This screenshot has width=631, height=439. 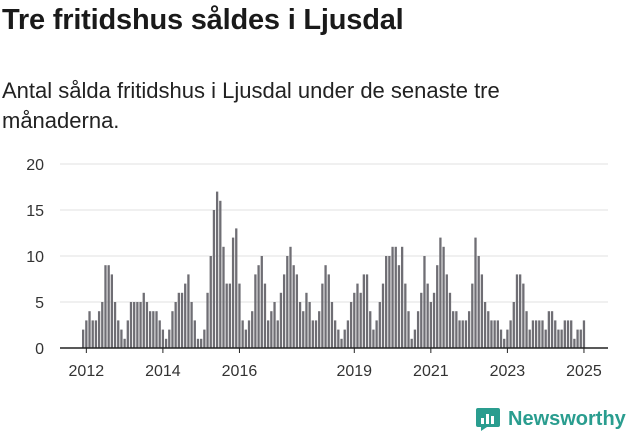 I want to click on y-tick-label: 10, so click(x=35, y=257).